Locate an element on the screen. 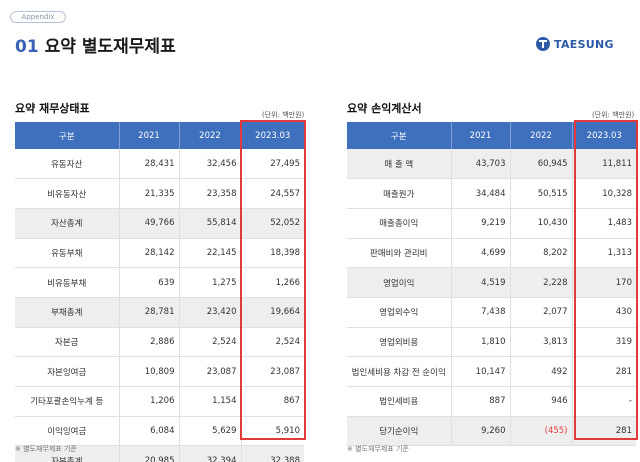 The height and width of the screenshot is (462, 640). table-row: 법인세비용 887 946- is located at coordinates (491, 401).